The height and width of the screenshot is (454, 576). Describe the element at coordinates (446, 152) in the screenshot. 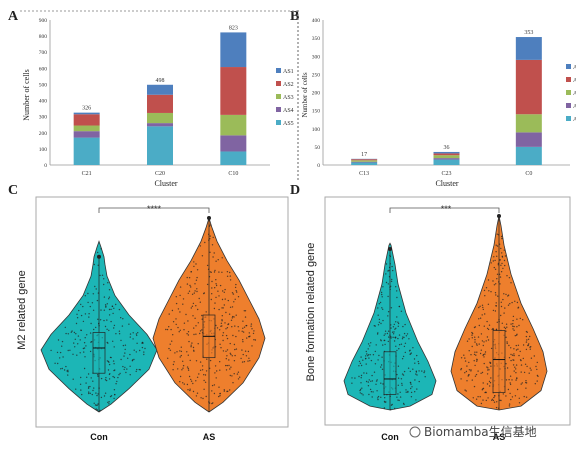

I see `bar-segment-as1` at that location.